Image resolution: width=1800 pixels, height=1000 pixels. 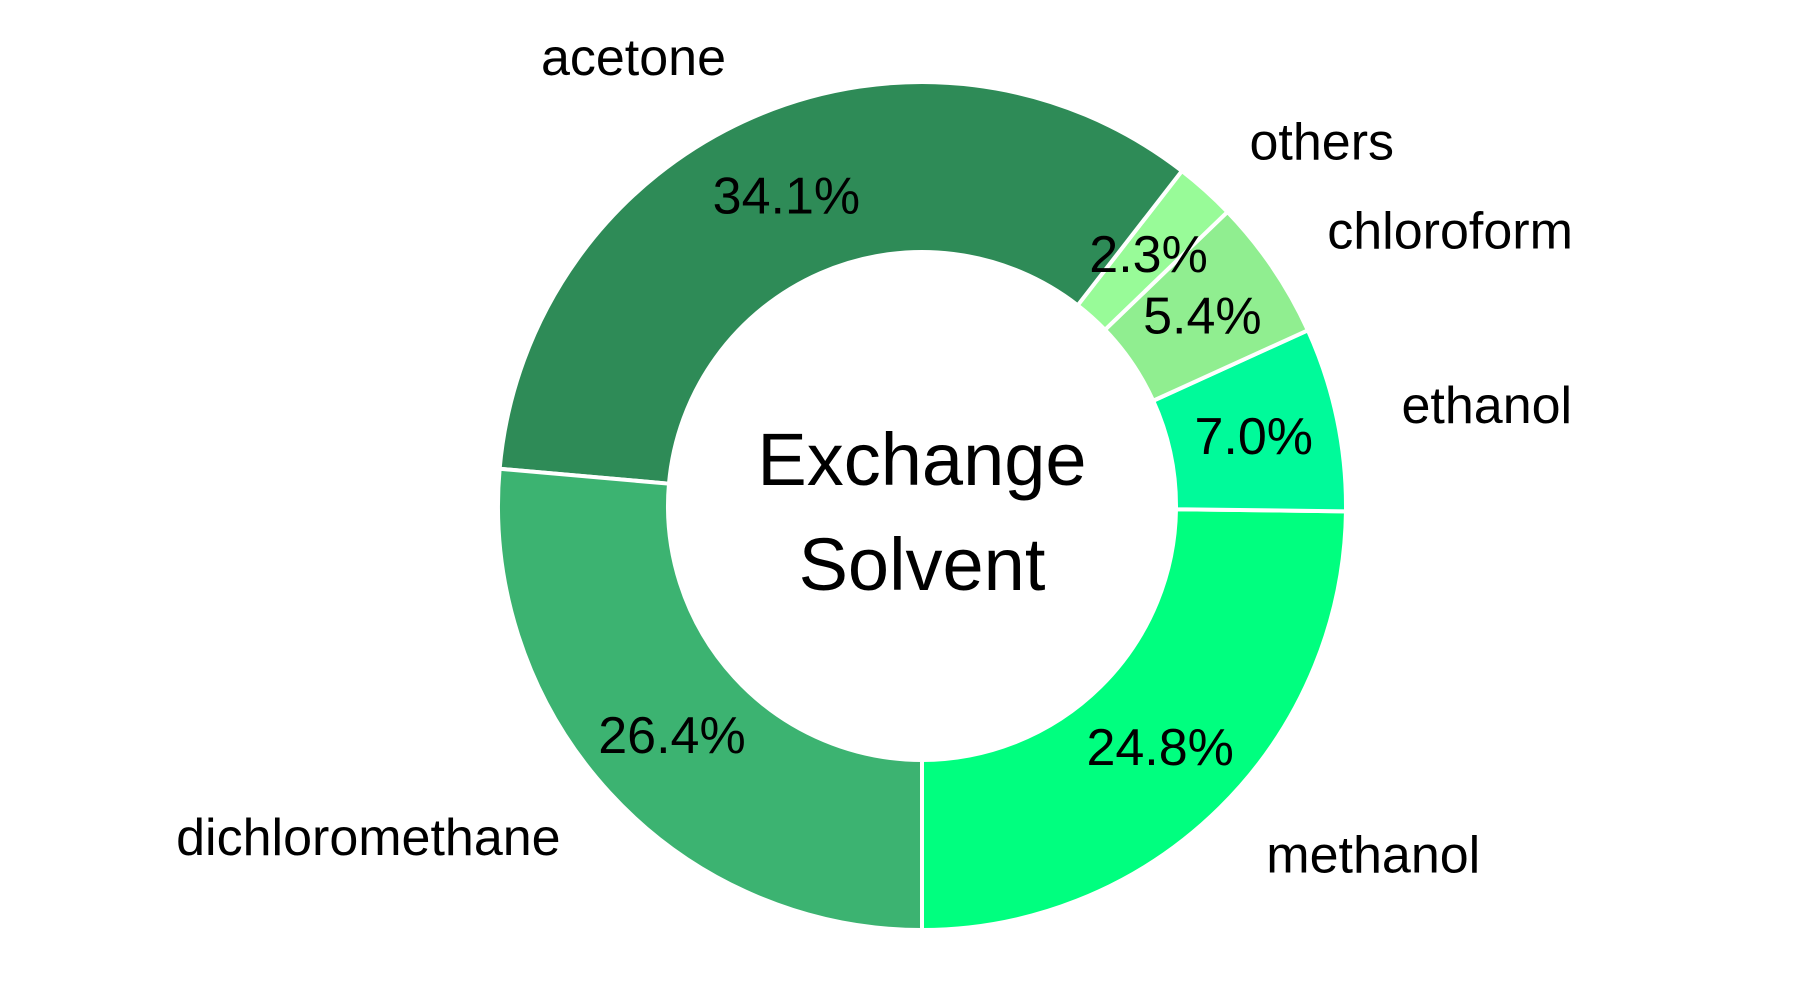 I want to click on center-label-line-1: Exchange, so click(x=921, y=459).